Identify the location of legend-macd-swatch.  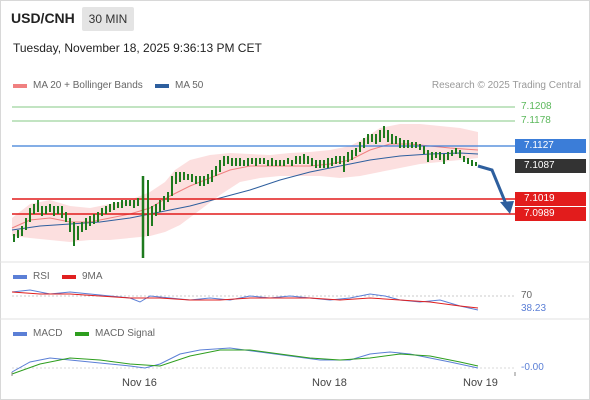
(20, 333).